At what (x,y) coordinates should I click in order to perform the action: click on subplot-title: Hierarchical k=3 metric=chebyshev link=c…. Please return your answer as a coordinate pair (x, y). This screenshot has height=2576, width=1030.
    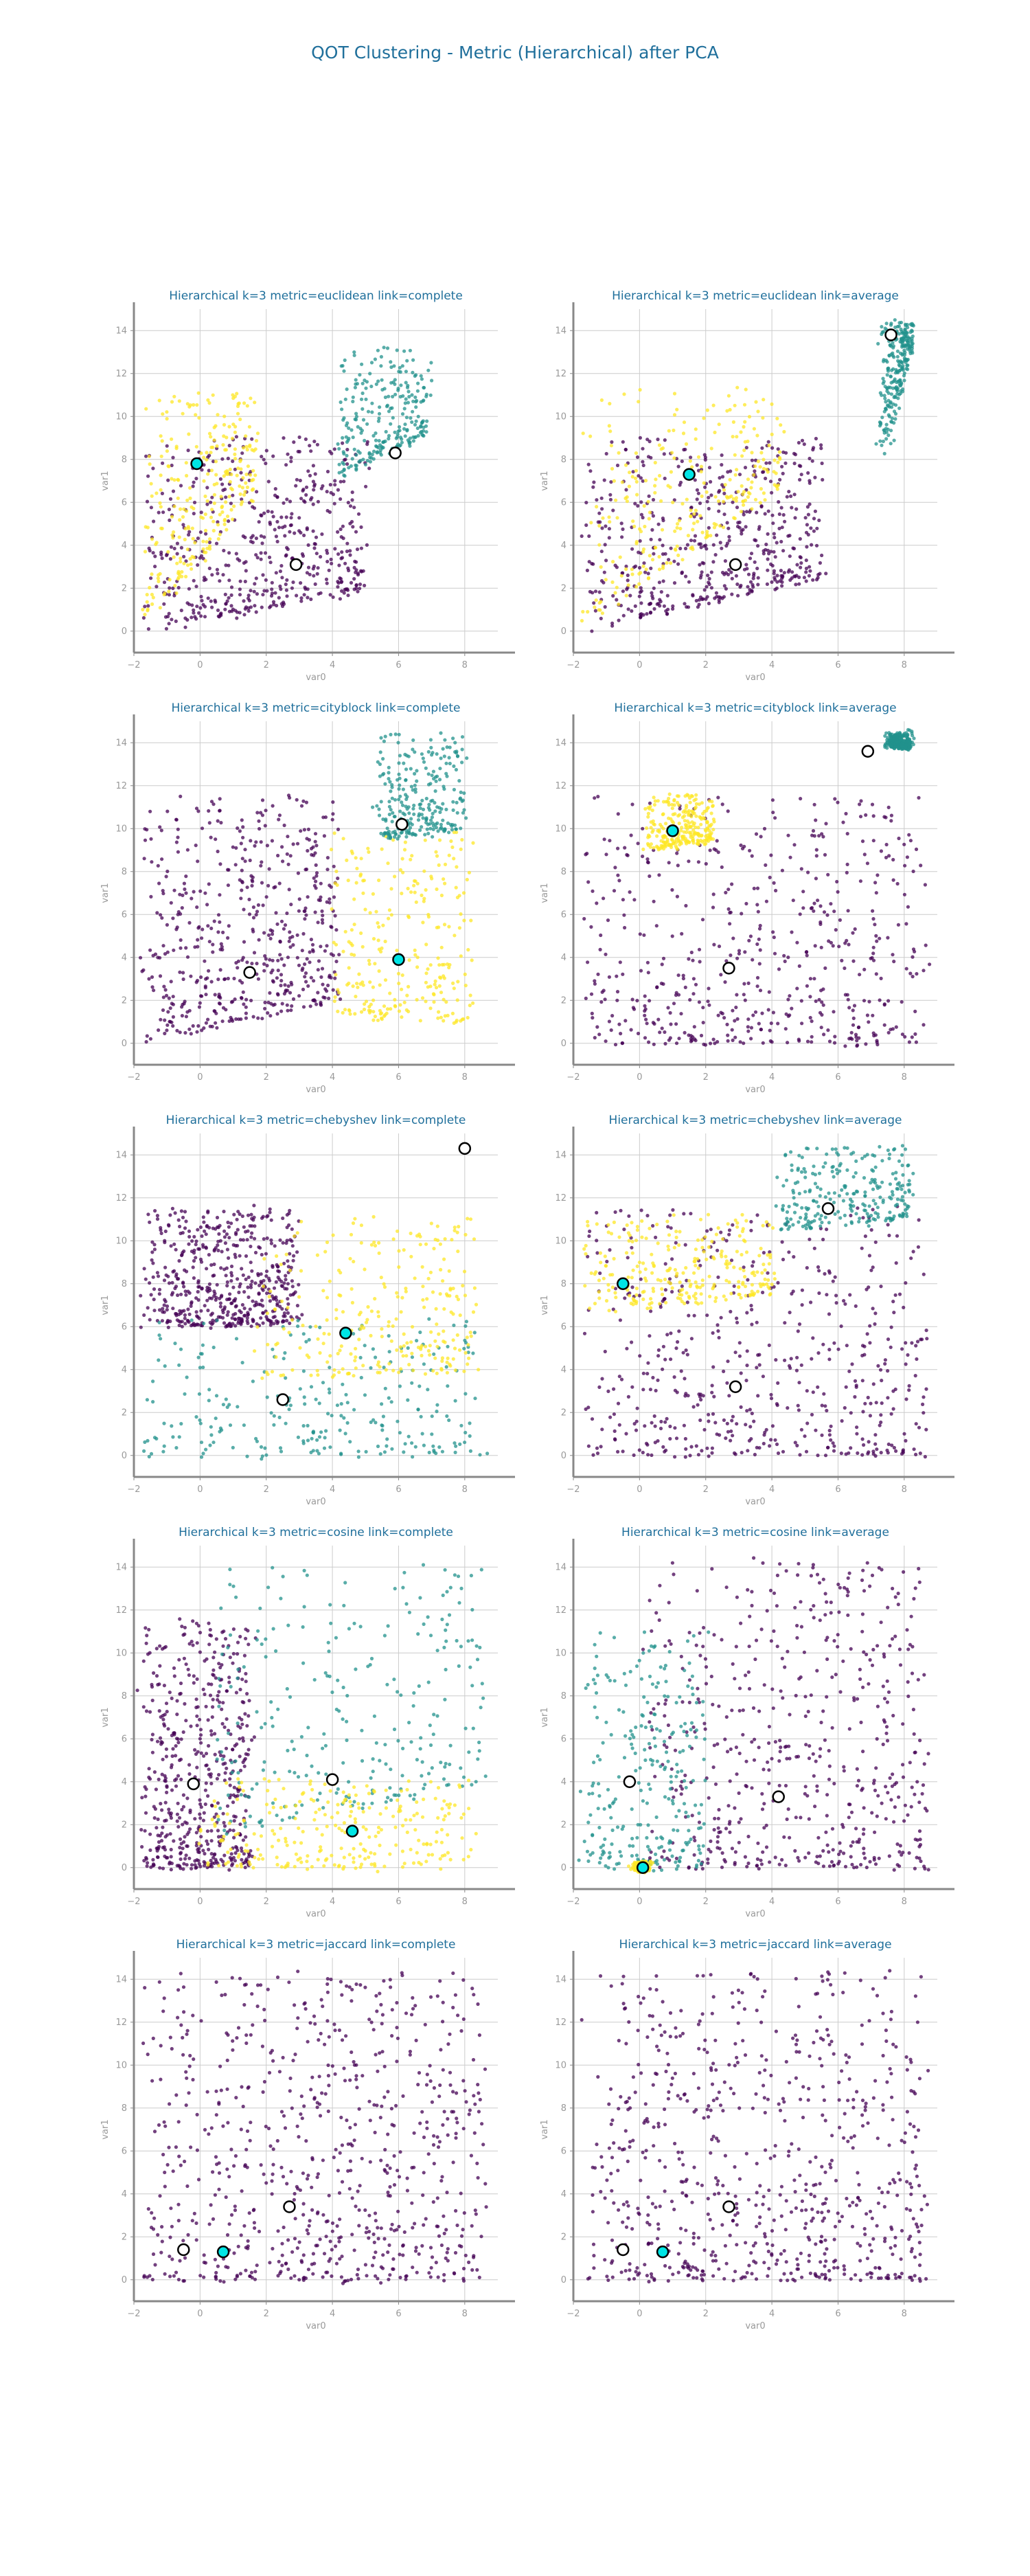
    Looking at the image, I should click on (316, 1120).